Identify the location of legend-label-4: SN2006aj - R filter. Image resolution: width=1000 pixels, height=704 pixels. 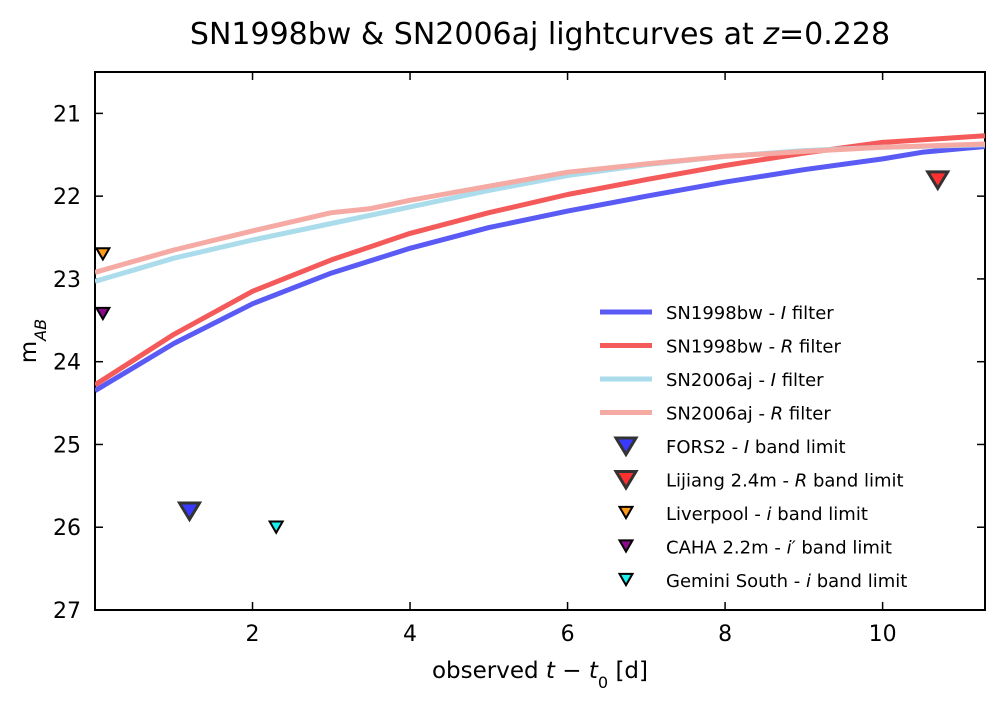
(748, 414).